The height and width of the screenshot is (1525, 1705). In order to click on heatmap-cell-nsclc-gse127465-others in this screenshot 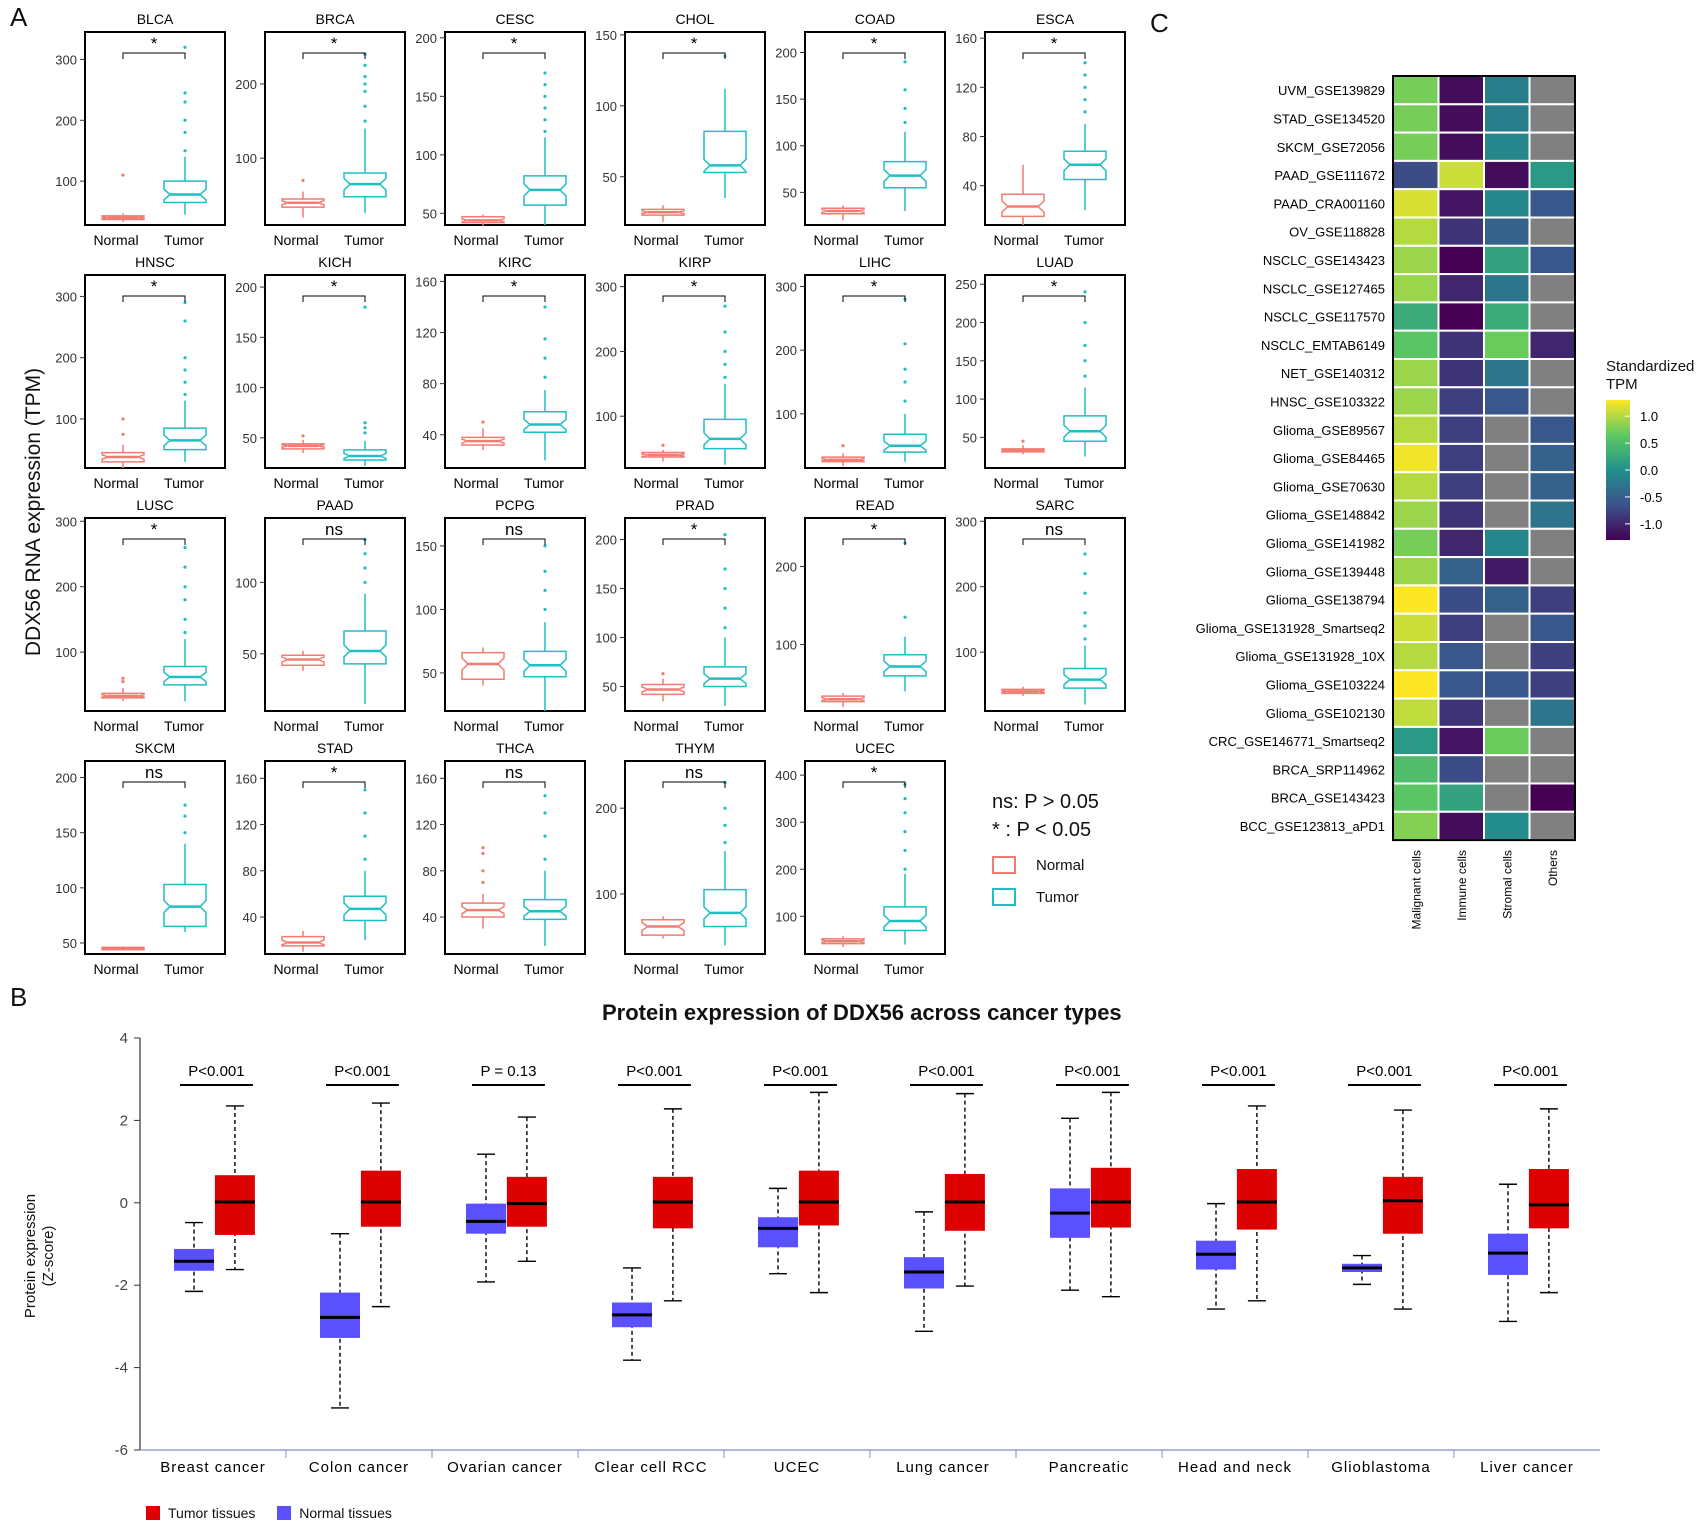, I will do `click(1552, 288)`.